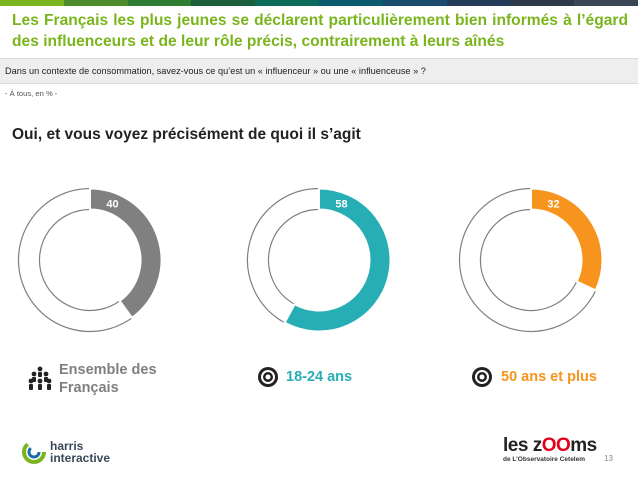 The height and width of the screenshot is (479, 638). I want to click on base-note: - À tous, en % -, so click(31, 93).